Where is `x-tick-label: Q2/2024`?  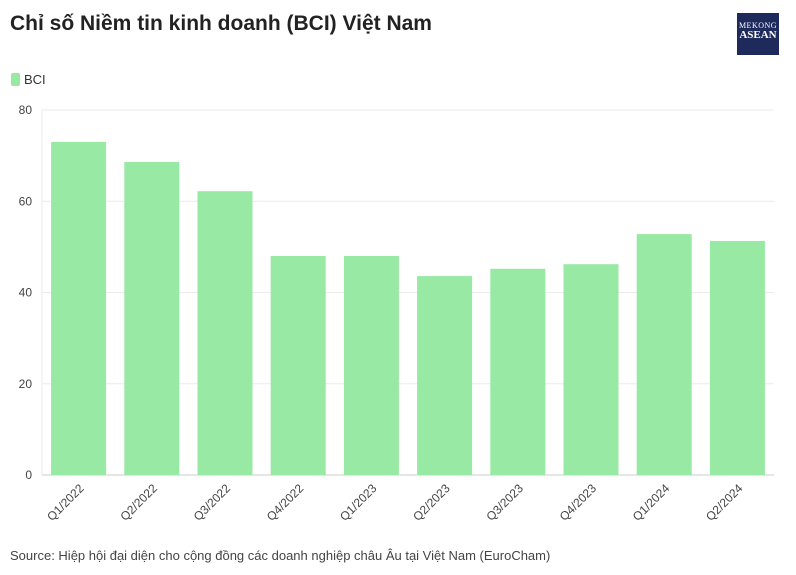
x-tick-label: Q2/2024 is located at coordinates (724, 502).